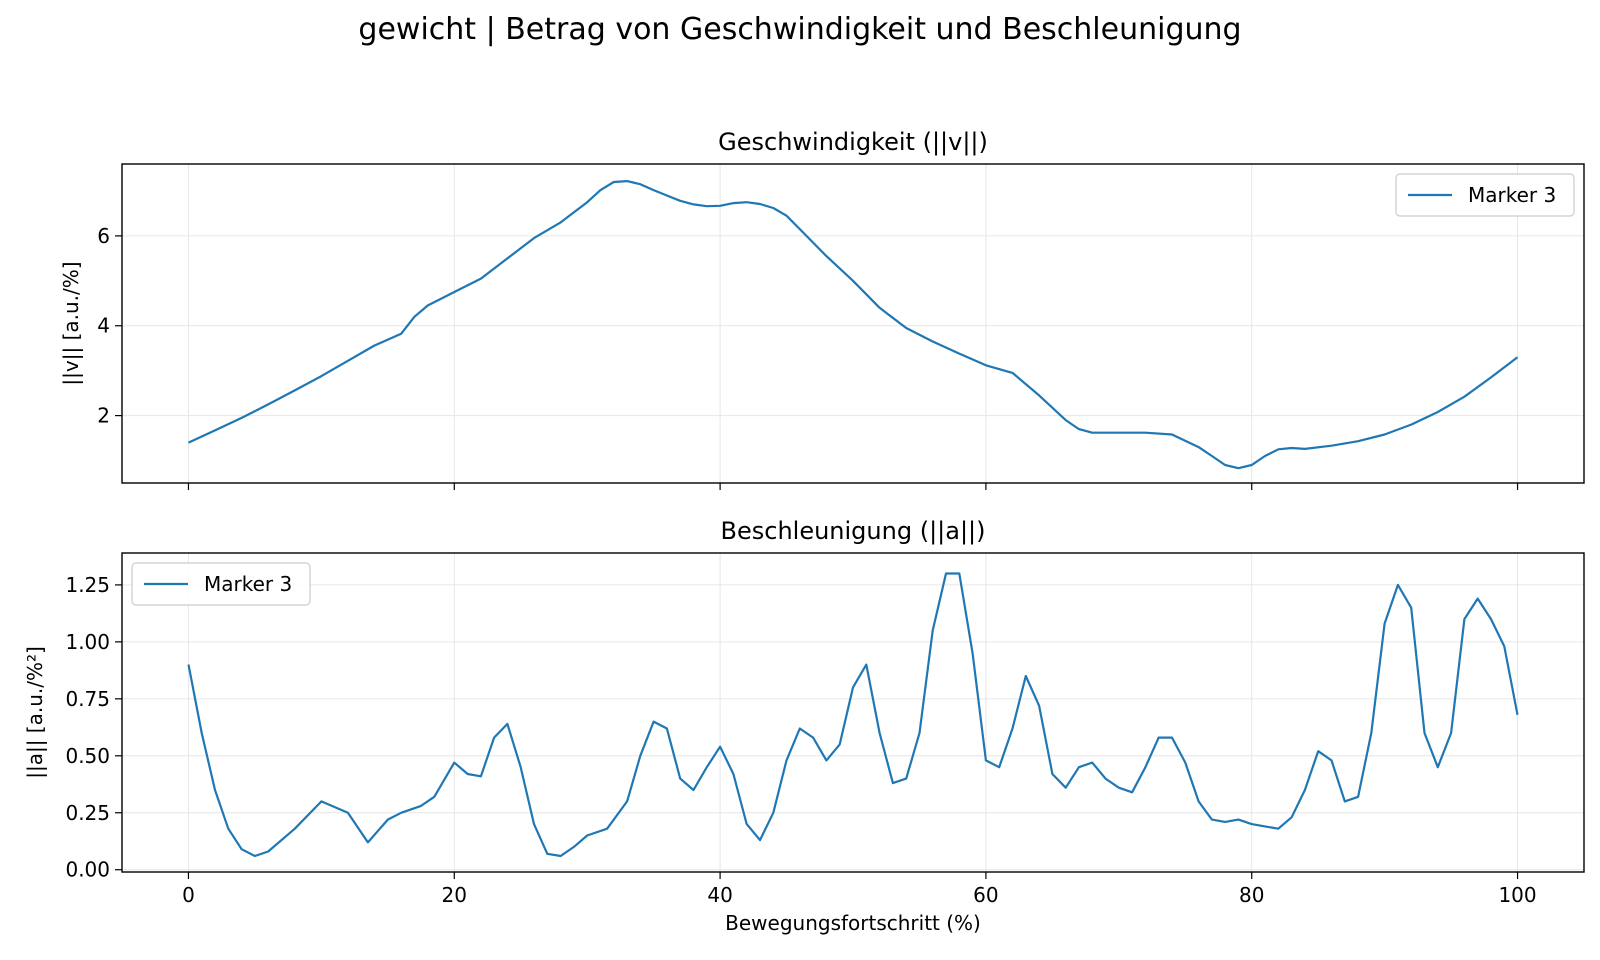  I want to click on chart2-title: Beschleunigung (||a||), so click(853, 531).